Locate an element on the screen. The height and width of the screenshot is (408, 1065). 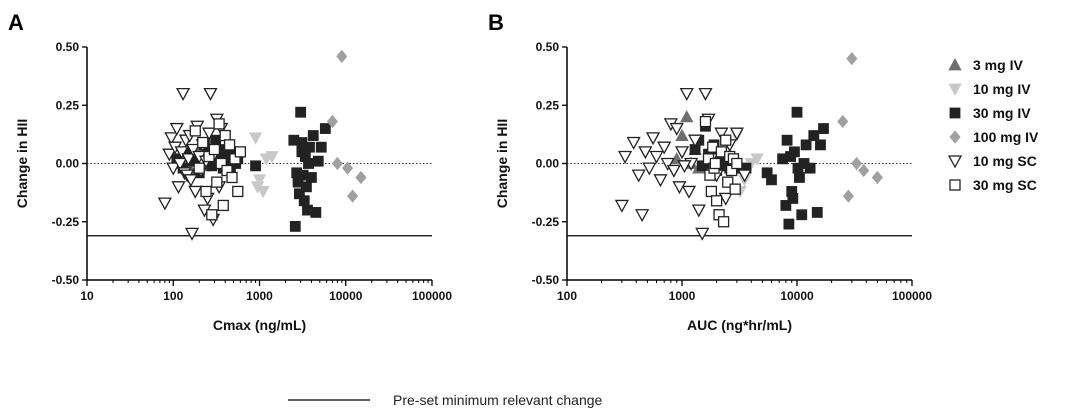
panel-b-series-100-mg-iv is located at coordinates (860, 127).